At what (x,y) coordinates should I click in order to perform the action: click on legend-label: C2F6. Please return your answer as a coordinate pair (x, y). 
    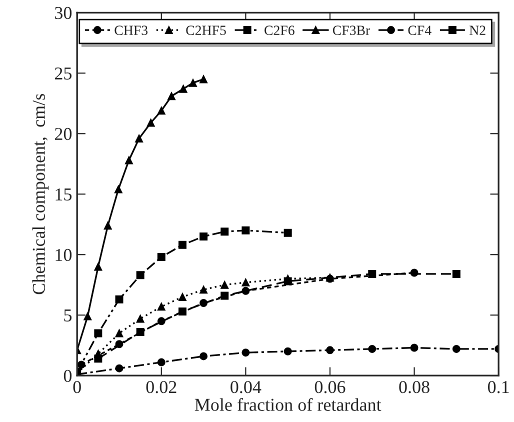
    Looking at the image, I should click on (279, 31).